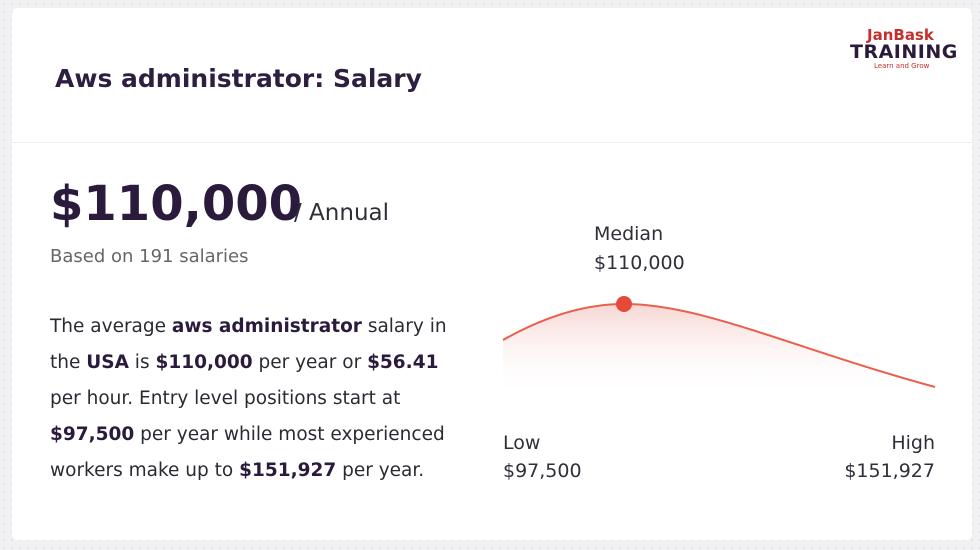 The image size is (980, 550). I want to click on description-bold: $151,927, so click(288, 470).